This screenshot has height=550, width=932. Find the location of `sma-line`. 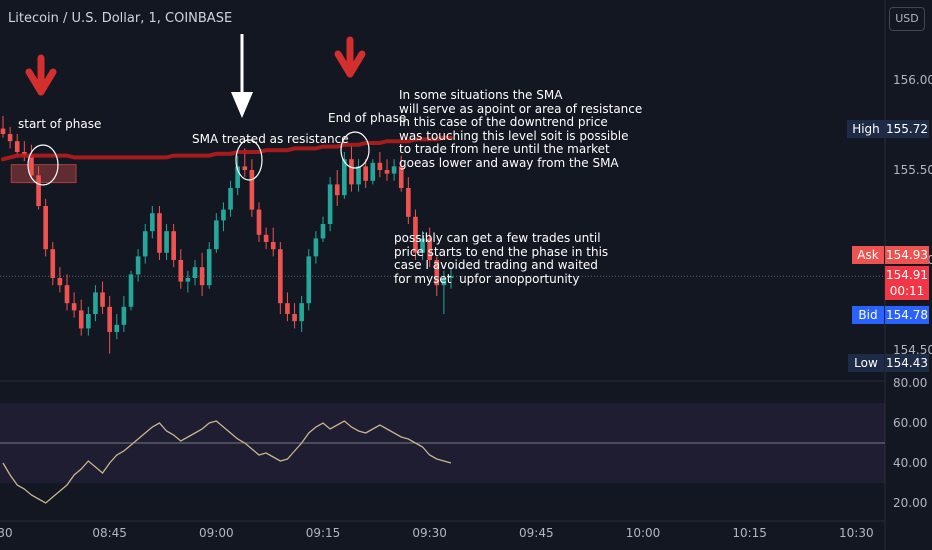

sma-line is located at coordinates (227, 148).